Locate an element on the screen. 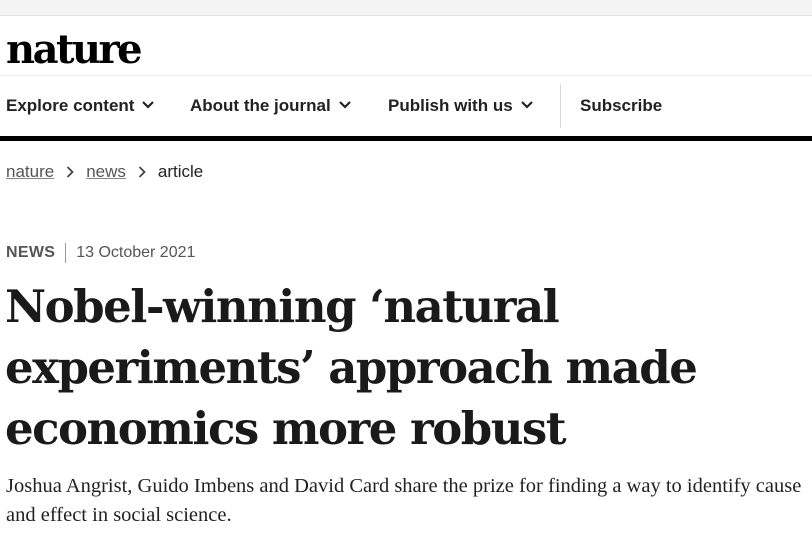 This screenshot has height=536, width=812. logo-row: nature is located at coordinates (406, 46).